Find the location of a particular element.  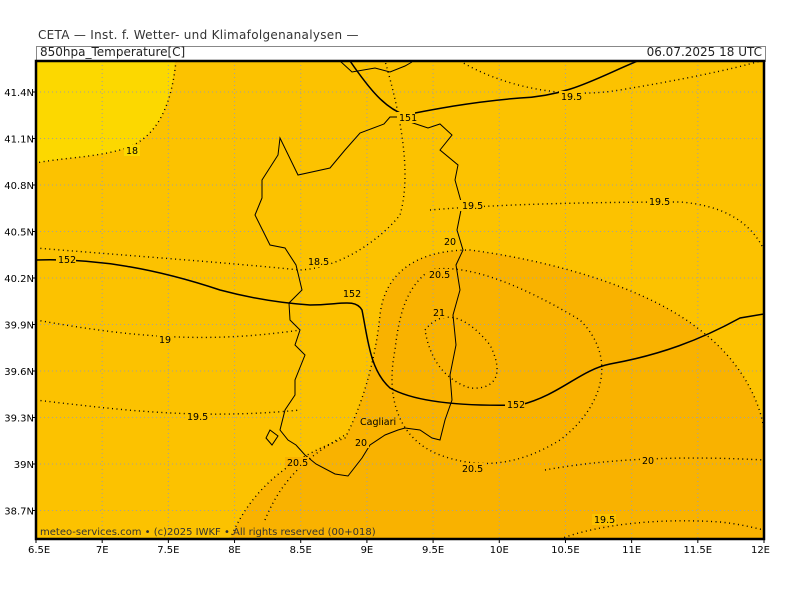

label-geopotential-151: 151 is located at coordinates (408, 118).